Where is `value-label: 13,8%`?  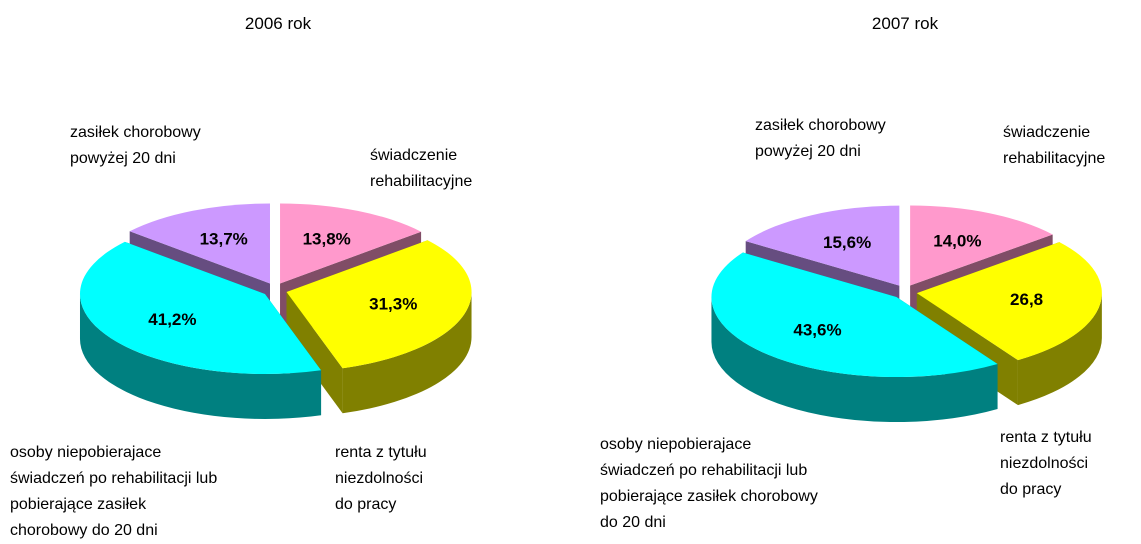
value-label: 13,8% is located at coordinates (327, 238).